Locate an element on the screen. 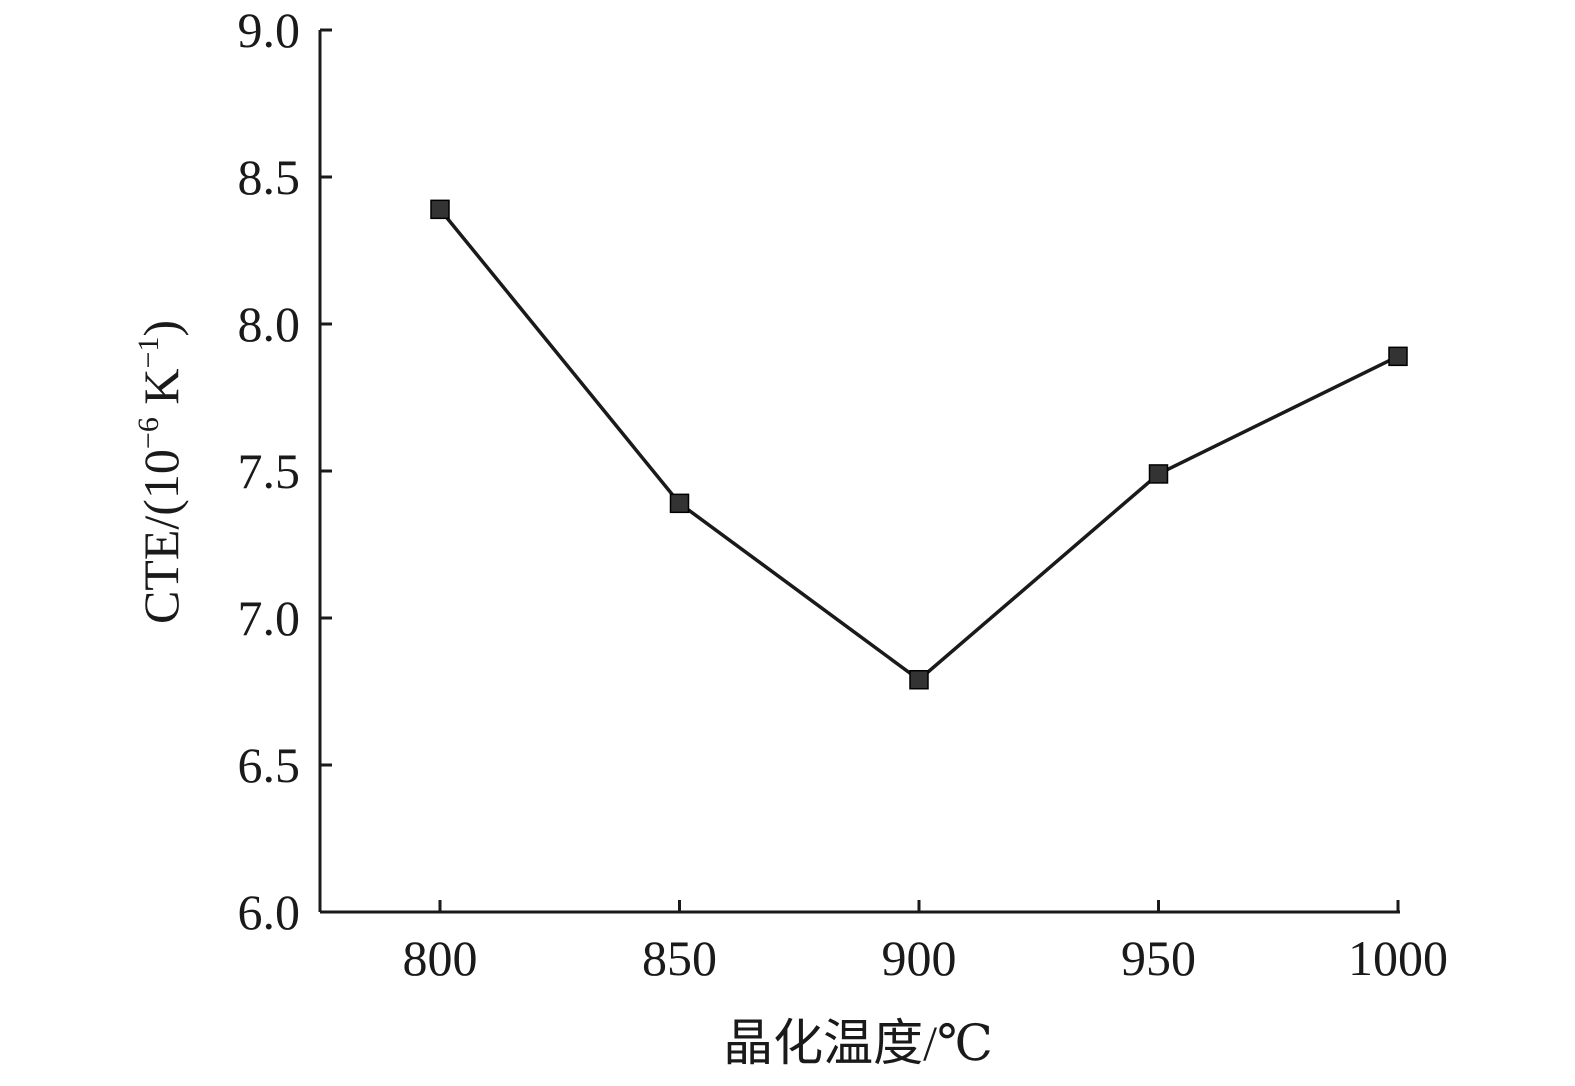 Image resolution: width=1575 pixels, height=1086 pixels. y-tick-label: 8.0 is located at coordinates (269, 324).